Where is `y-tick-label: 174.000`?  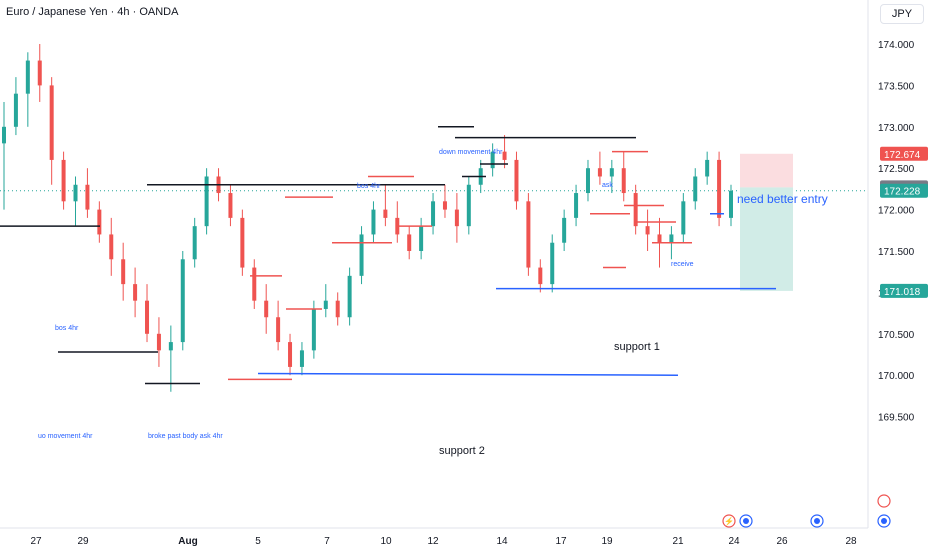 y-tick-label: 174.000 is located at coordinates (896, 45).